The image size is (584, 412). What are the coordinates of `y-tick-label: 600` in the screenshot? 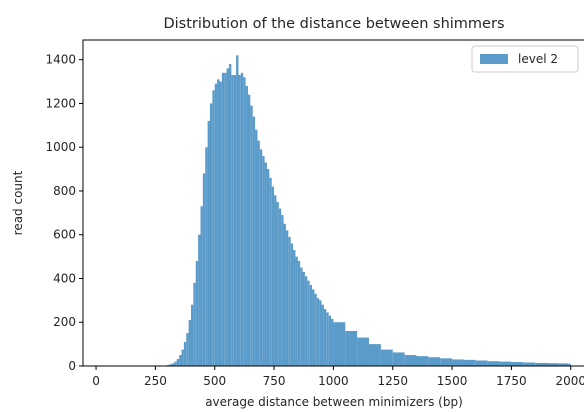 It's located at (64, 235).